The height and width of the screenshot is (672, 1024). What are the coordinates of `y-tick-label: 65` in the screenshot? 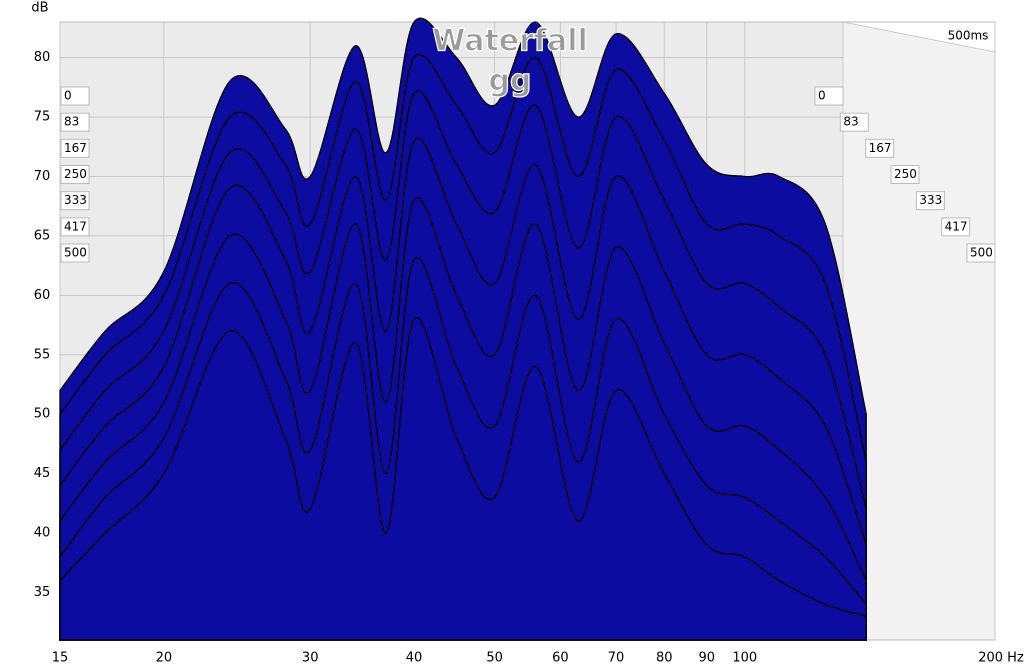 It's located at (42, 235).